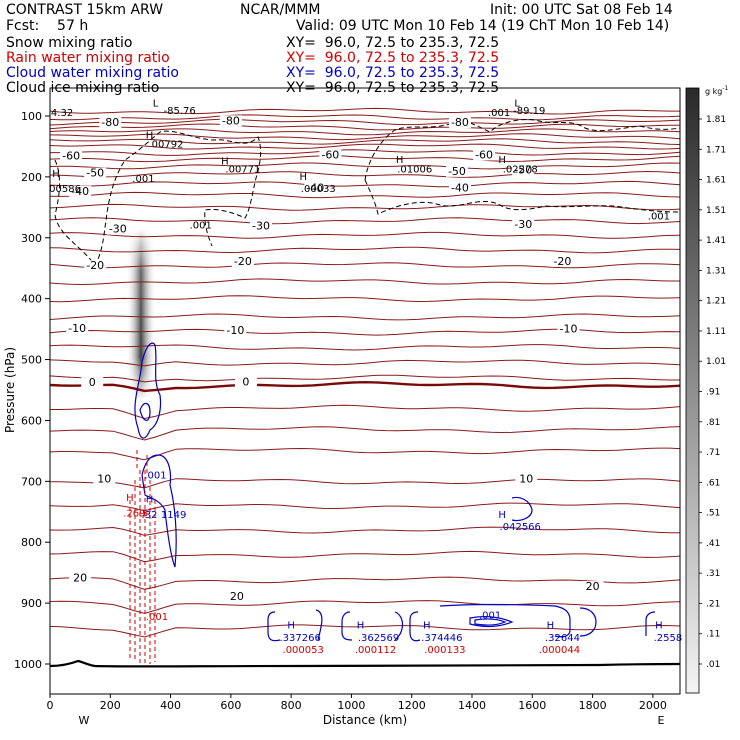  I want to click on legend-snow-xy: XY= 96.0, 72.5 to 235.3, 72.5, so click(393, 43).